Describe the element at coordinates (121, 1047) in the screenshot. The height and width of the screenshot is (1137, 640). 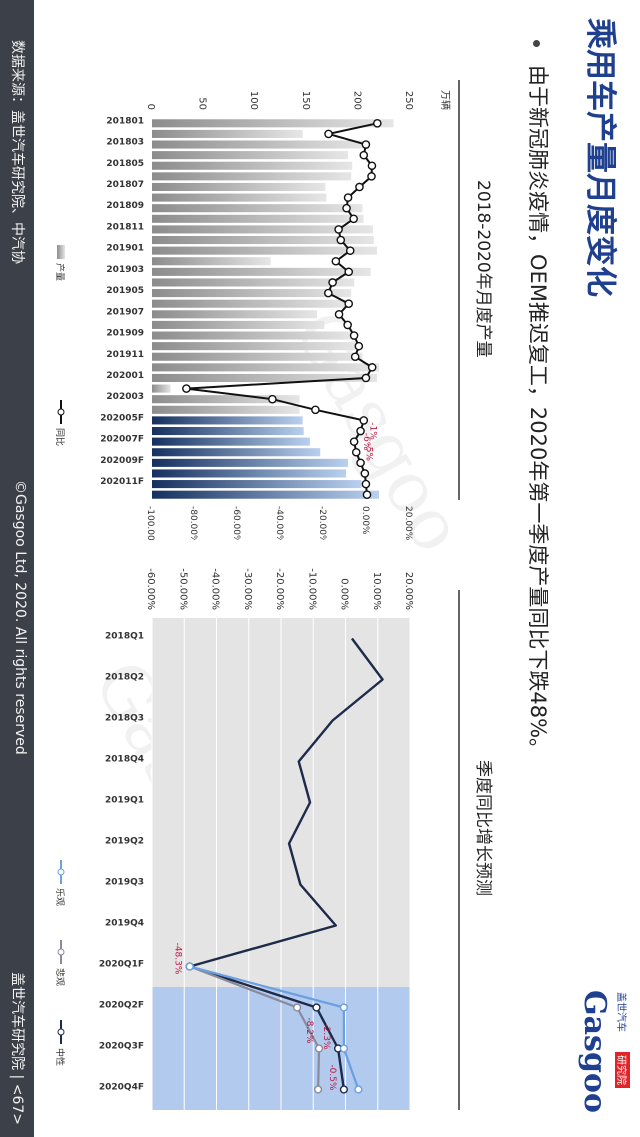
I see `x-tick-label: 2020Q3F` at that location.